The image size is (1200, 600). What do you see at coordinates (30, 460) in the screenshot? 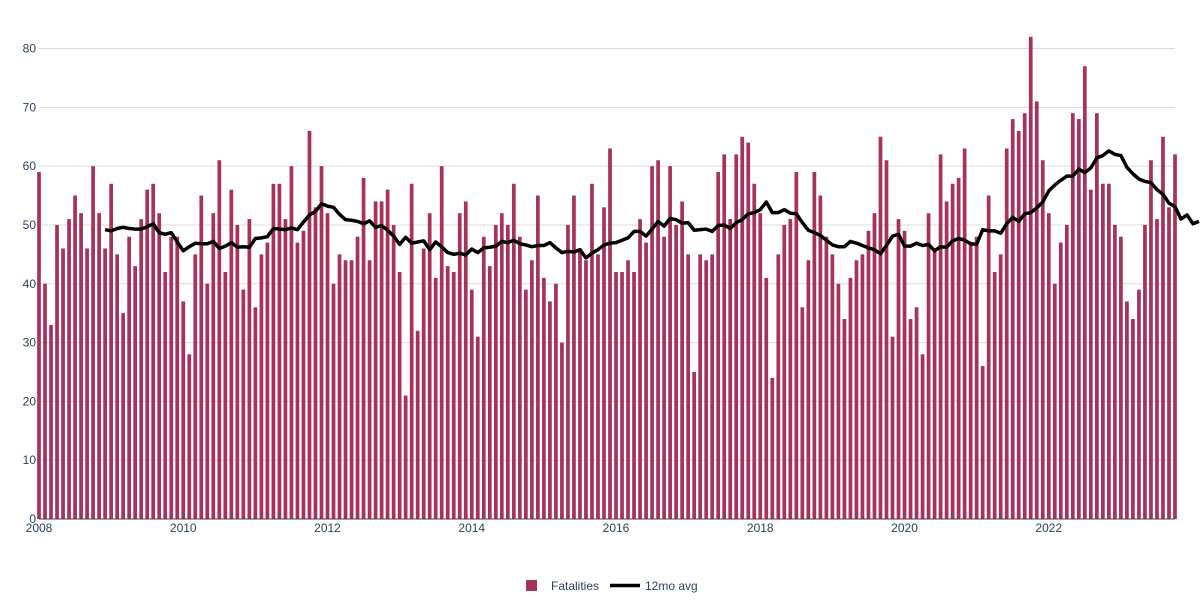
I see `y-tick-label: 10` at bounding box center [30, 460].